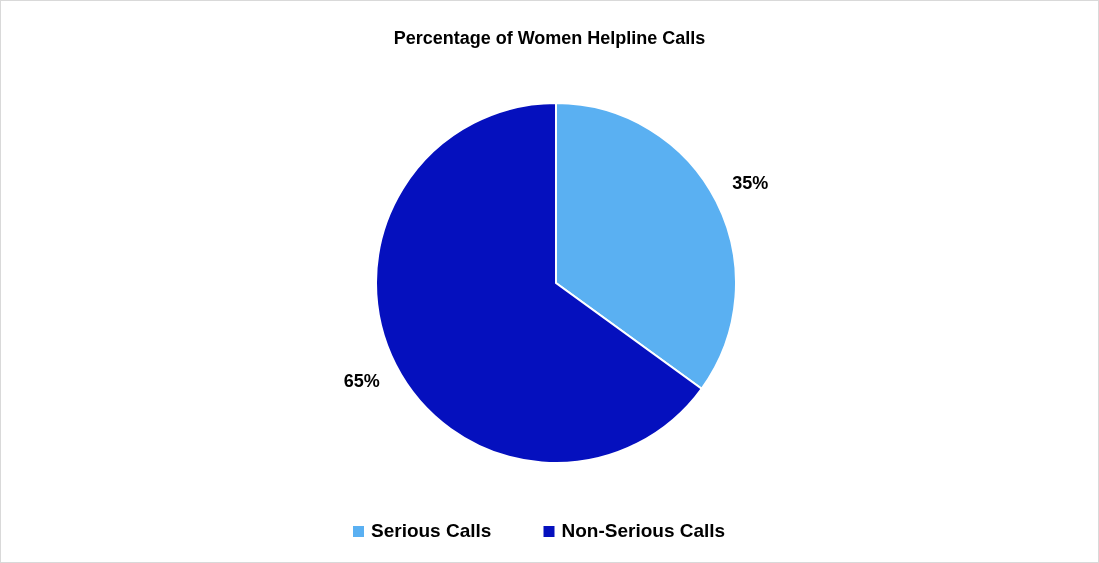 This screenshot has height=563, width=1099. What do you see at coordinates (431, 531) in the screenshot?
I see `legend-label: Serious Calls` at bounding box center [431, 531].